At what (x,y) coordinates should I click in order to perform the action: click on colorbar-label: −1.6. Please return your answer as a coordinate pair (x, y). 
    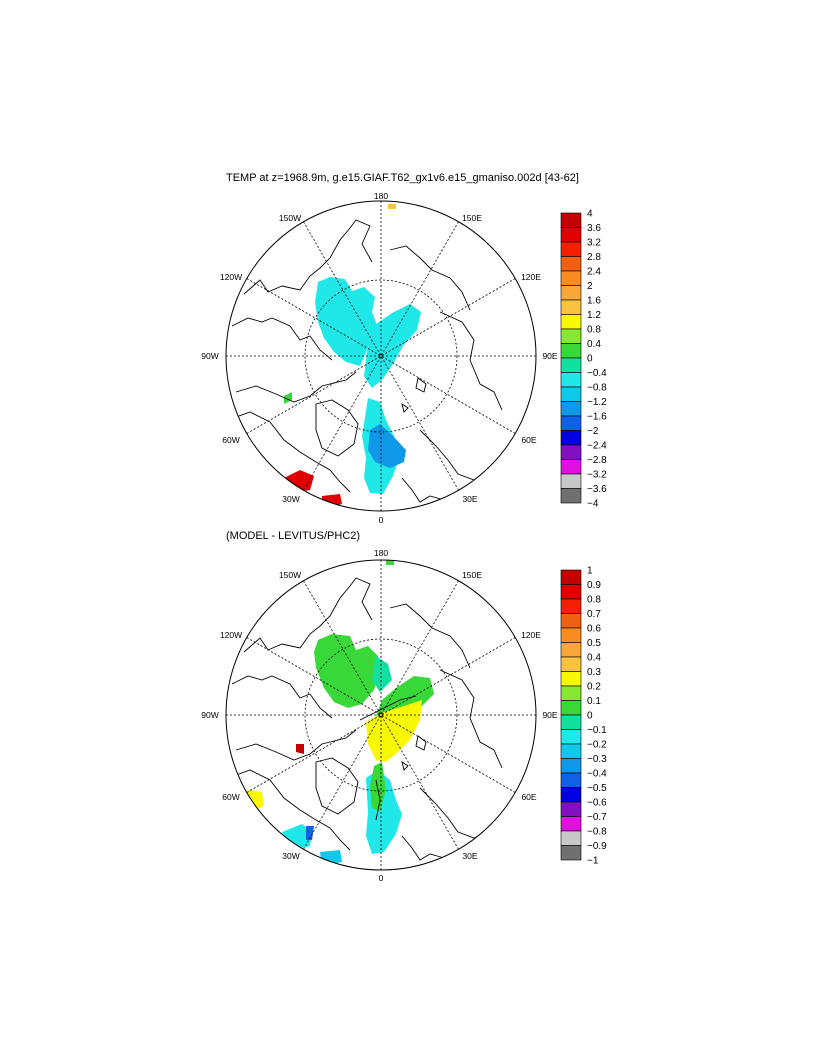
    Looking at the image, I should click on (597, 417).